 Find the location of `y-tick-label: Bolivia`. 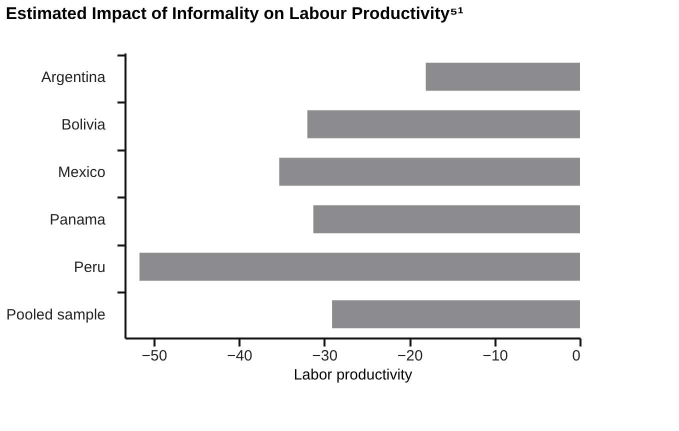

y-tick-label: Bolivia is located at coordinates (83, 125).